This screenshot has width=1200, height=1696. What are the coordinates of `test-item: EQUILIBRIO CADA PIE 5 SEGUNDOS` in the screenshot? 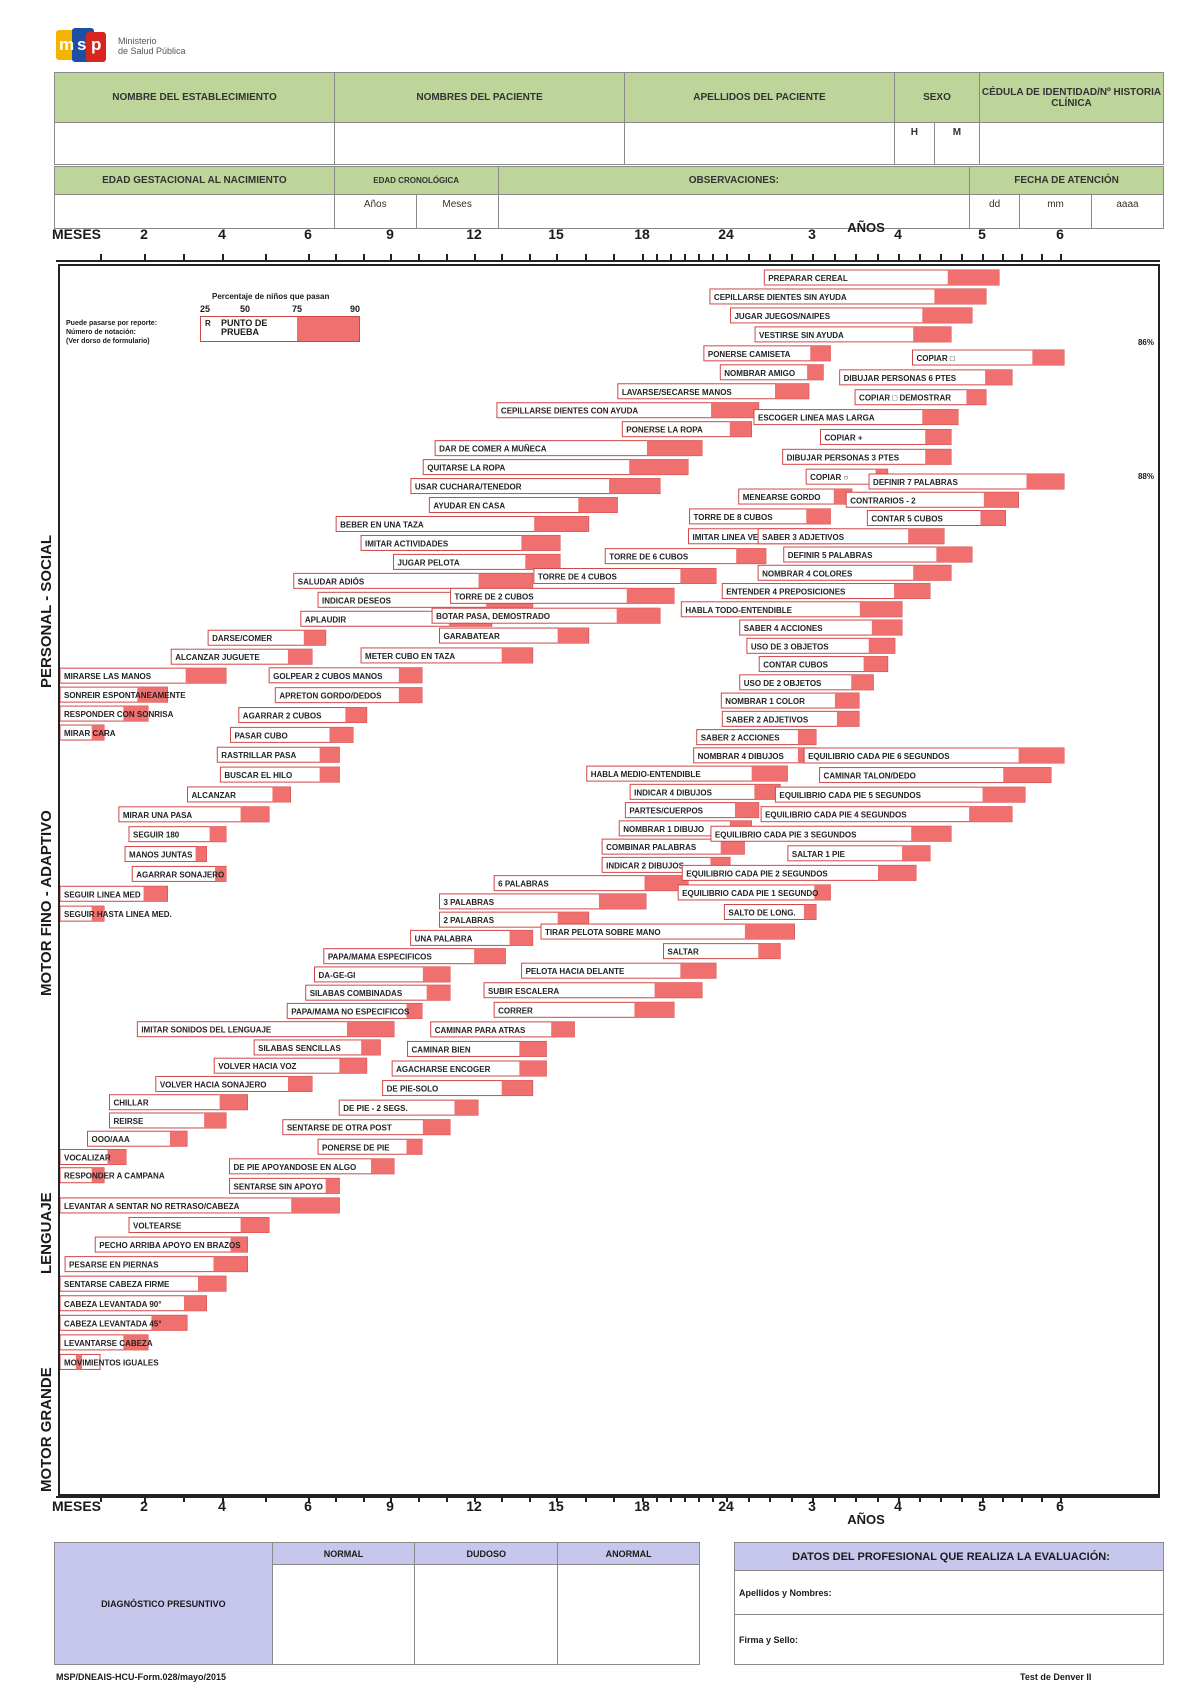 It's located at (900, 794).